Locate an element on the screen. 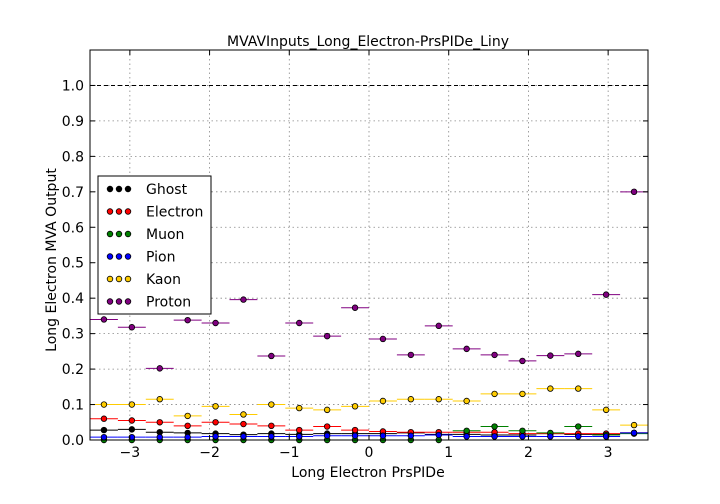 This screenshot has width=720, height=504. legend-label: Proton is located at coordinates (168, 303).